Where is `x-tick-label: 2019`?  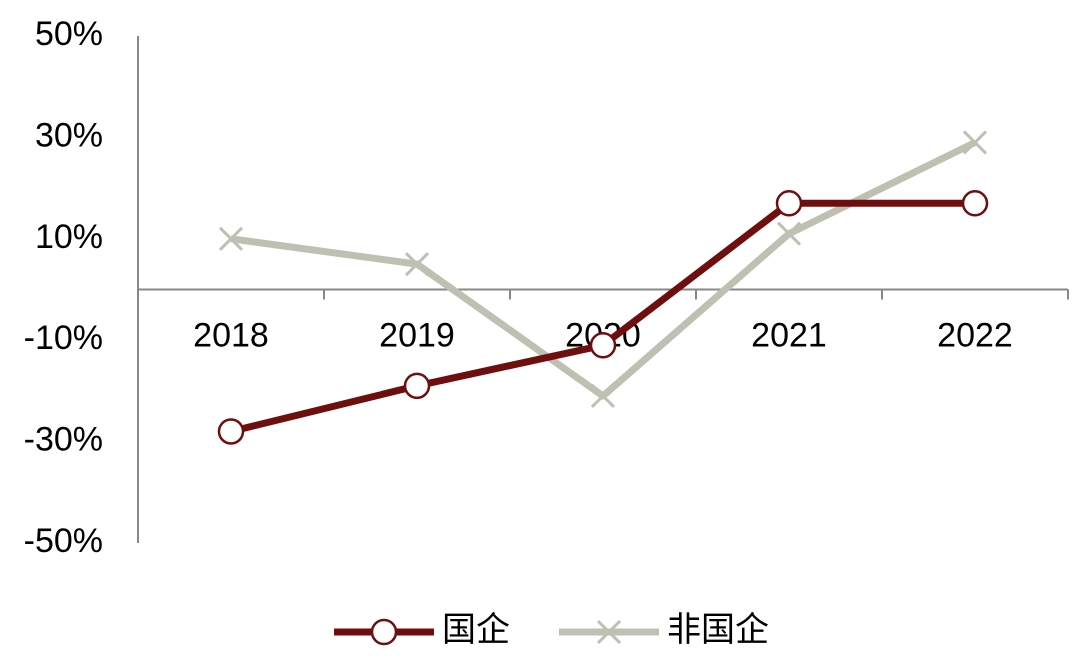 x-tick-label: 2019 is located at coordinates (417, 335).